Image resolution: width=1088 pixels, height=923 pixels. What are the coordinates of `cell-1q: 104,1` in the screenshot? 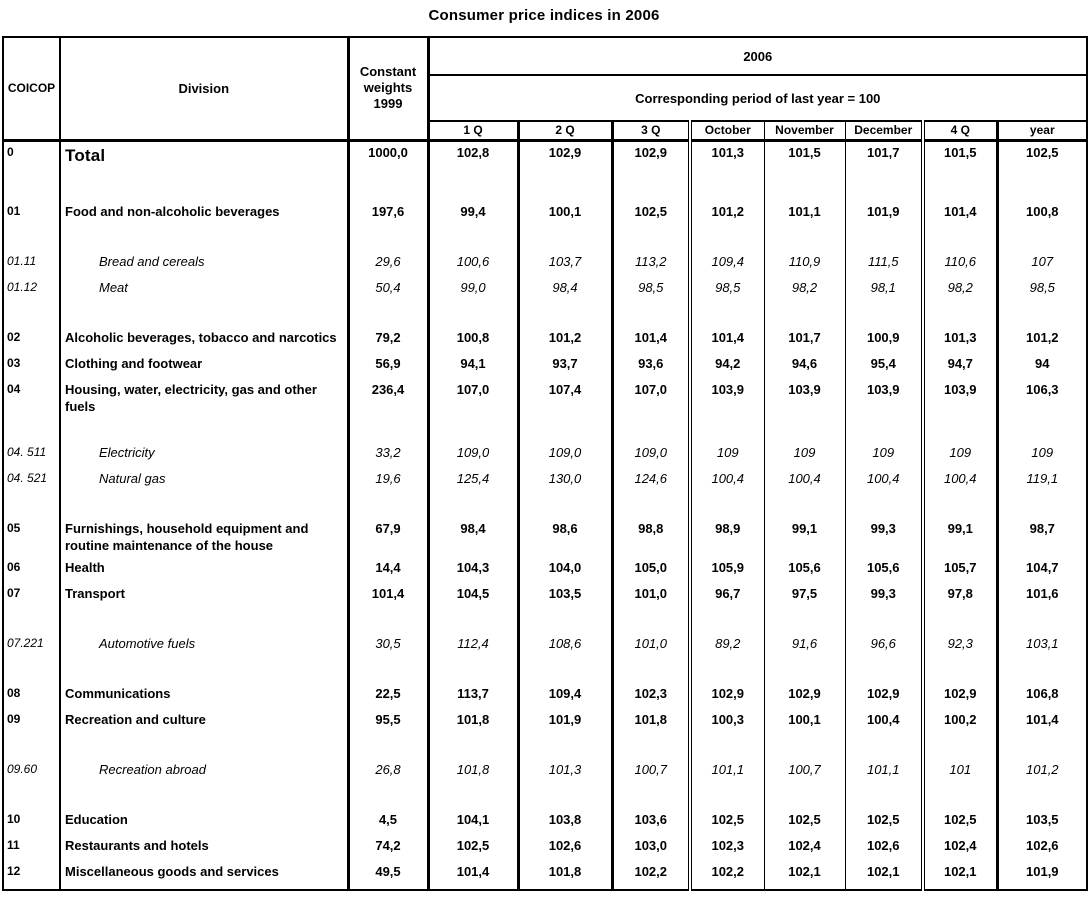 It's located at (472, 820).